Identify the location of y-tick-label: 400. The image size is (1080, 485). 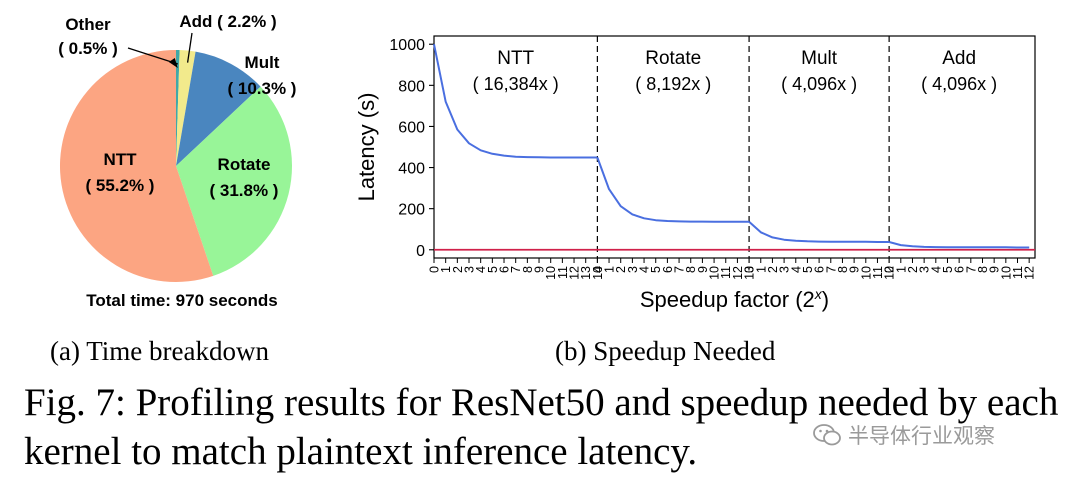
(411, 169).